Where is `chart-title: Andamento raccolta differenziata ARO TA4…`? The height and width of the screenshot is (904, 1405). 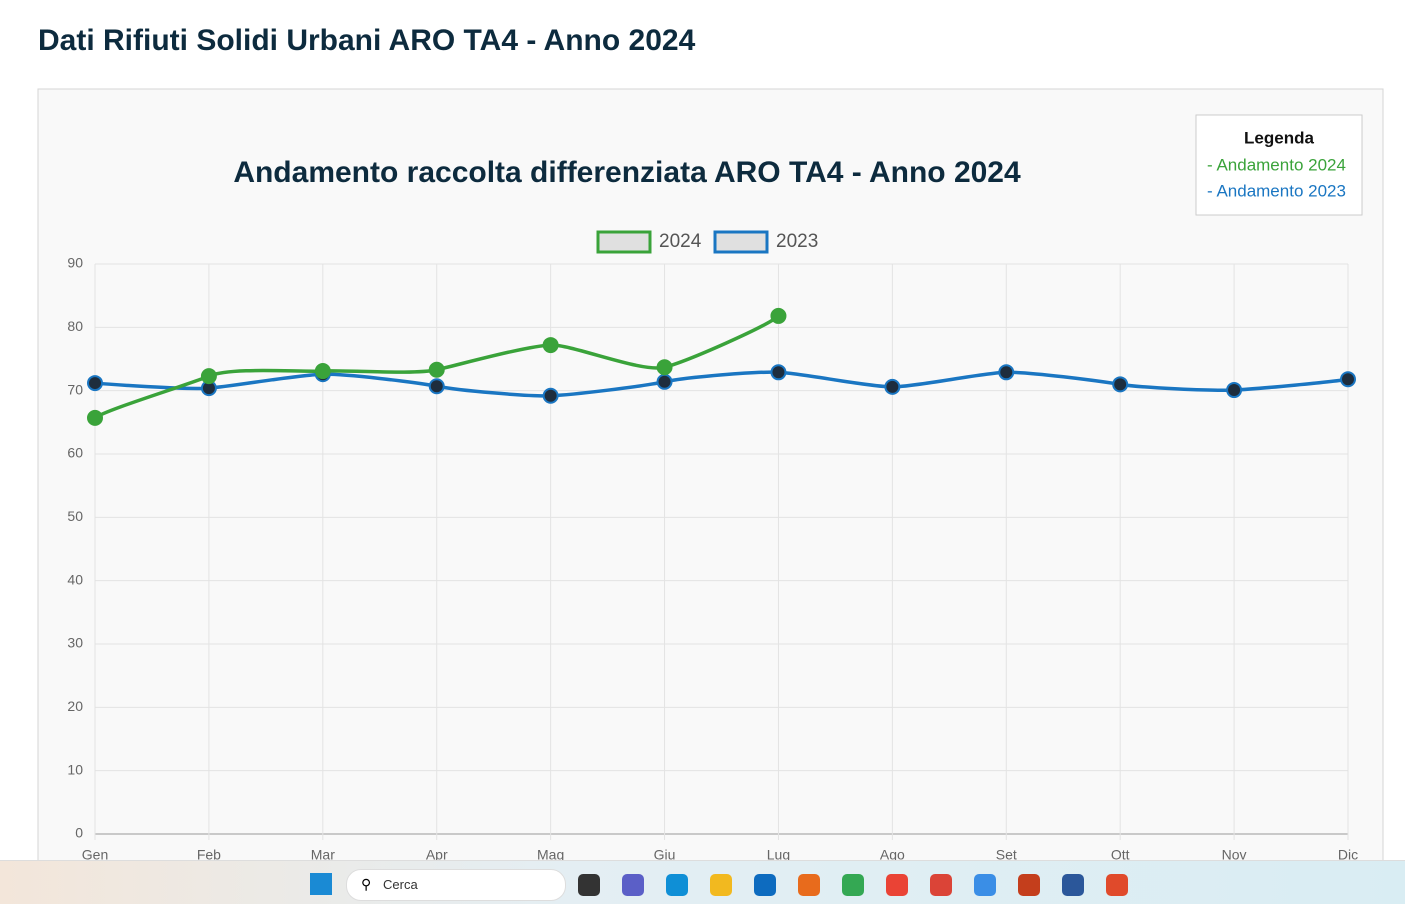
chart-title: Andamento raccolta differenziata ARO TA4… is located at coordinates (627, 172).